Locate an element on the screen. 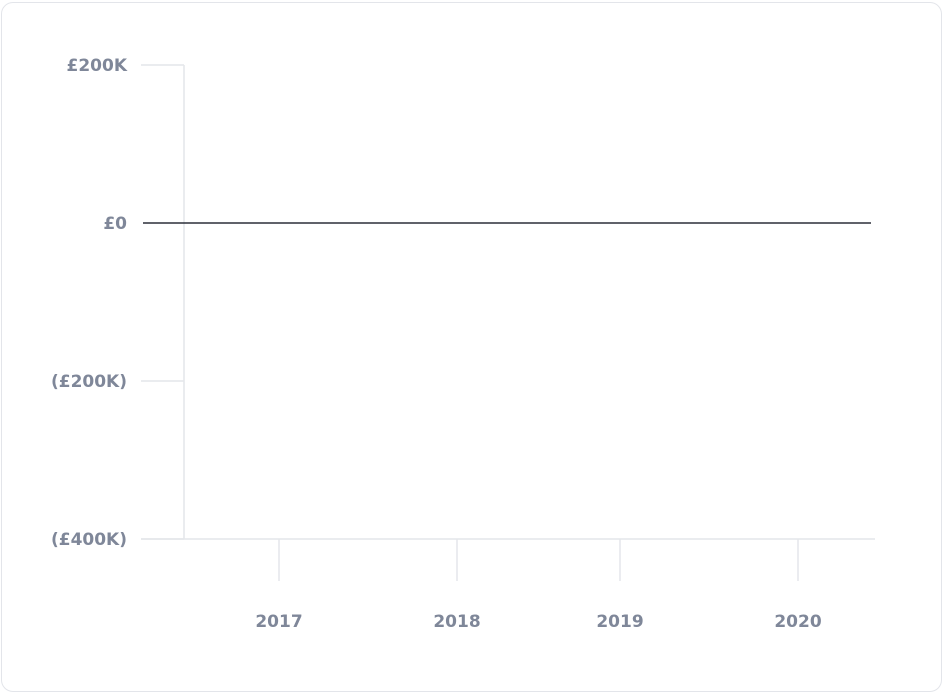 The width and height of the screenshot is (945, 692). x-tick-label: 2017 is located at coordinates (278, 622).